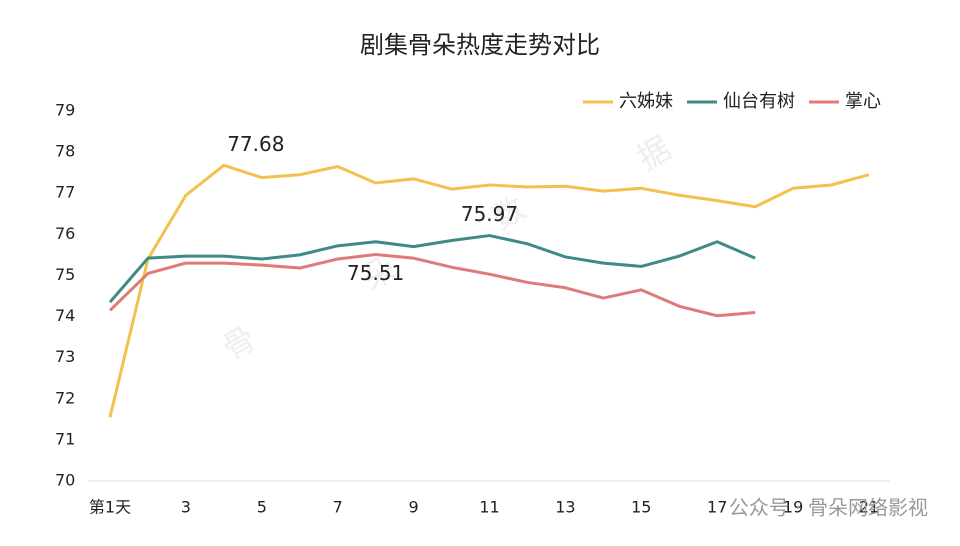  Describe the element at coordinates (239, 343) in the screenshot. I see `watermark: 骨` at that location.